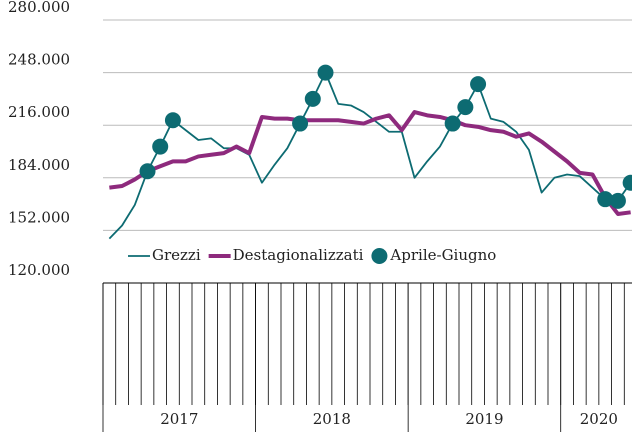 This screenshot has width=632, height=432. Describe the element at coordinates (39, 270) in the screenshot. I see `y-tick-label: 120.000` at that location.